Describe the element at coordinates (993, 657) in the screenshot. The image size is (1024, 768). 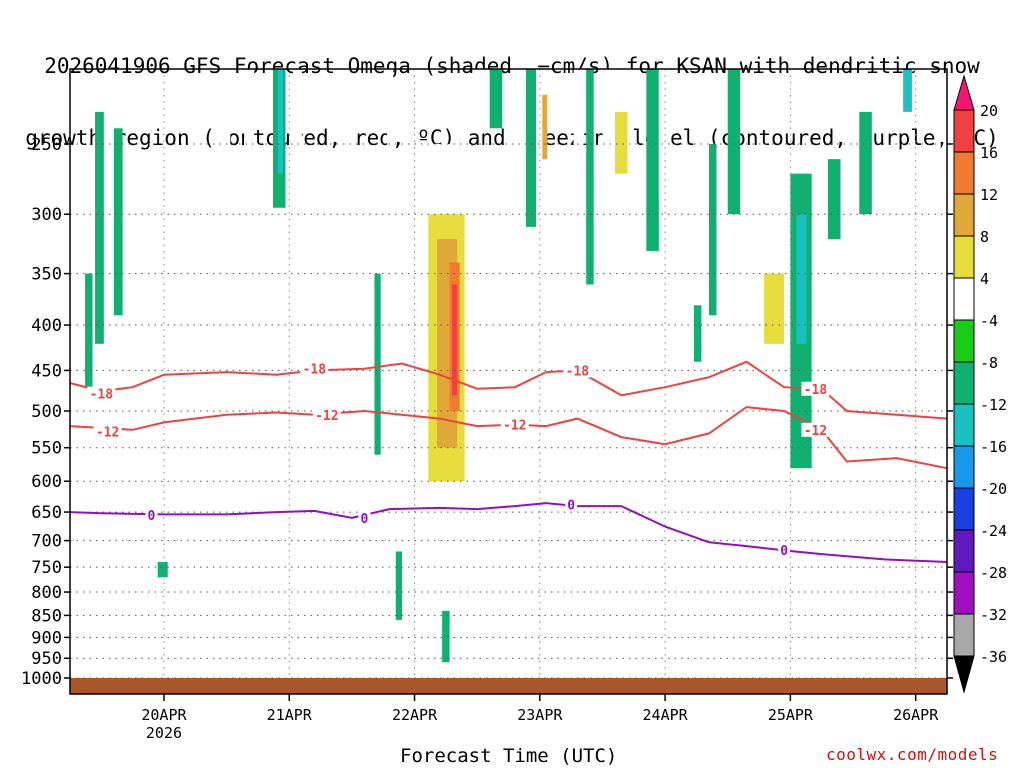
I see `colorbar-label-13: -36` at that location.